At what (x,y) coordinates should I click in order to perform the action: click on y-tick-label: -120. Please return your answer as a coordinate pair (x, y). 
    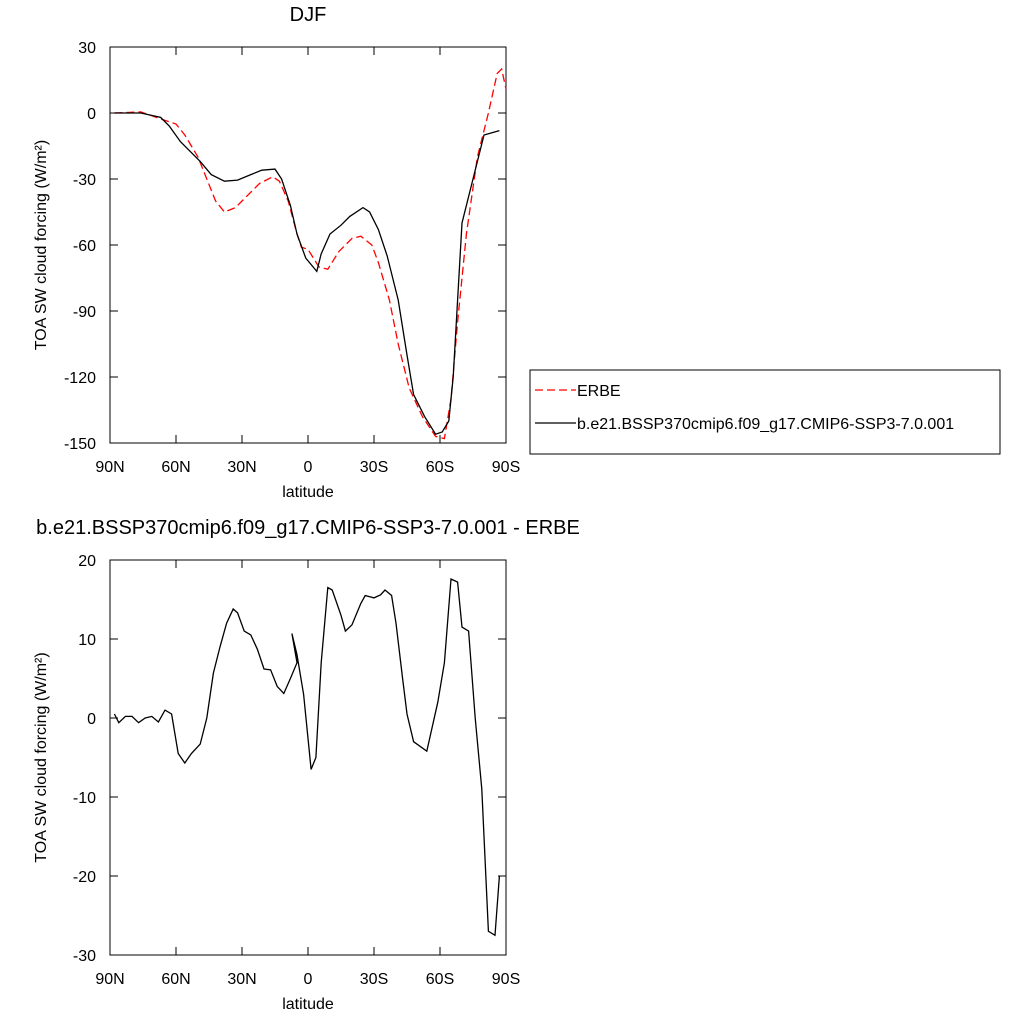
    Looking at the image, I should click on (80, 378).